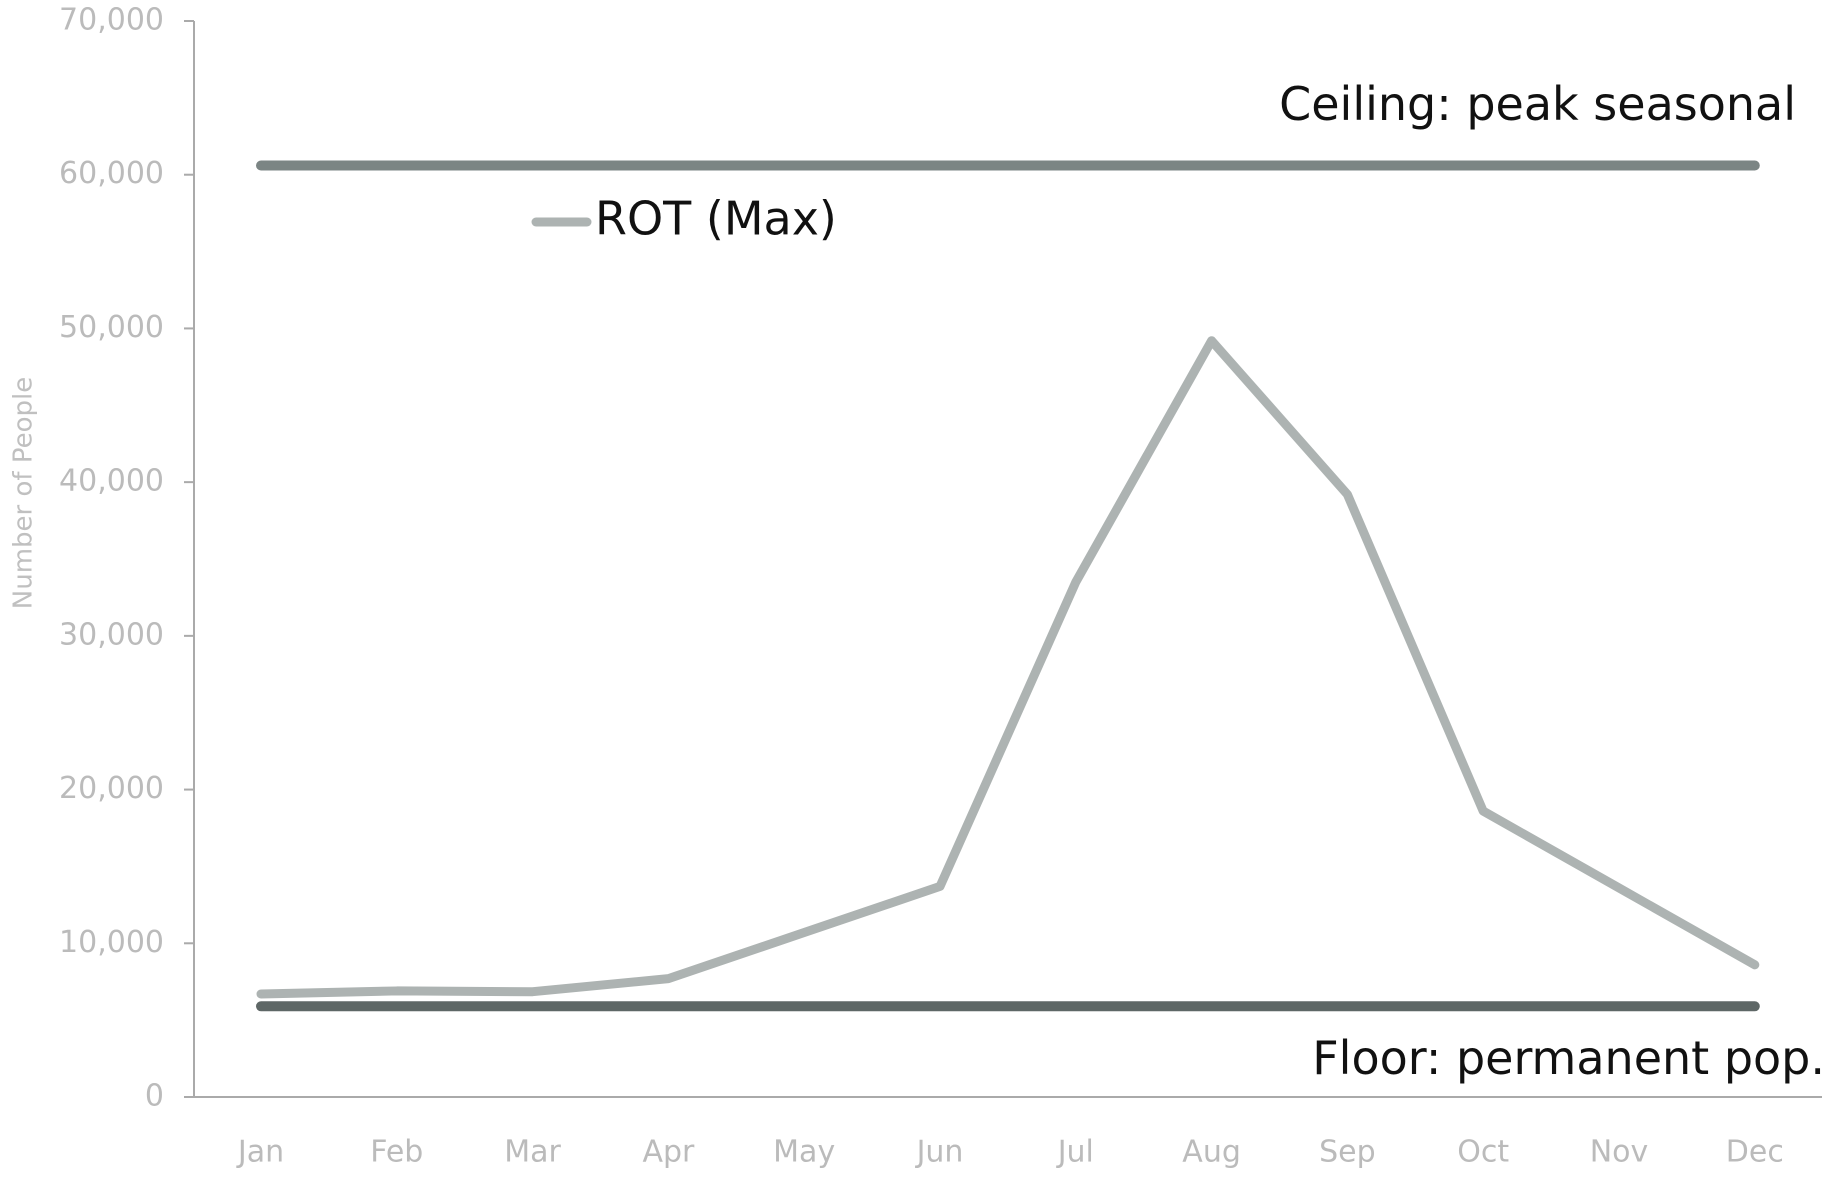  Describe the element at coordinates (532, 1152) in the screenshot. I see `x-tick-label: Mar` at that location.